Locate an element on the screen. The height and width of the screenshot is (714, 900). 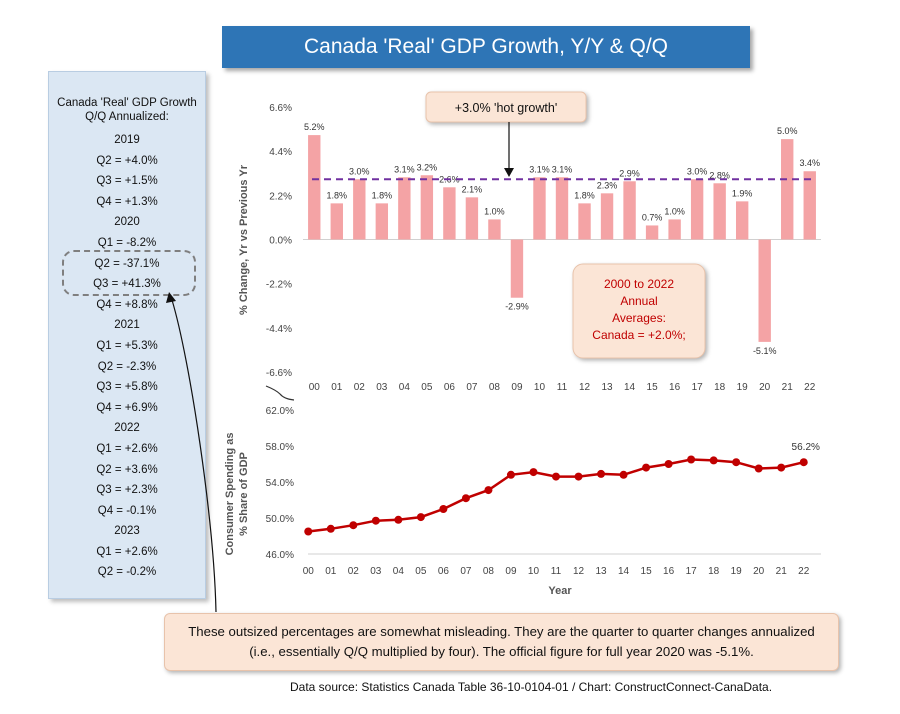
panel-row: Q2 = +3.6% is located at coordinates (127, 469).